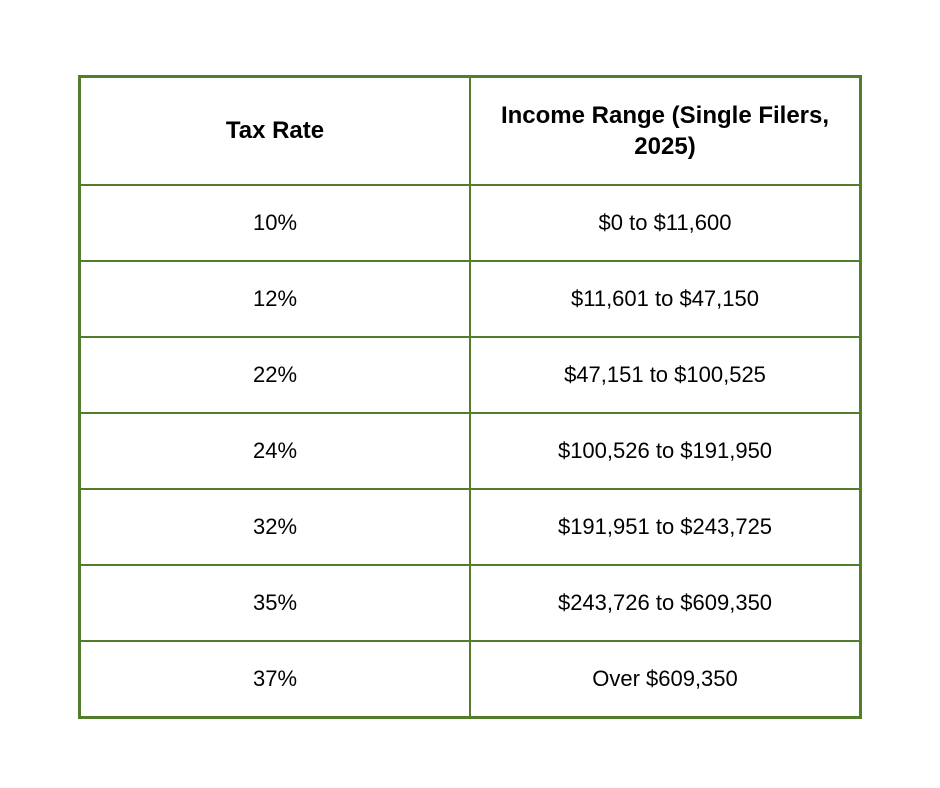  What do you see at coordinates (274, 130) in the screenshot?
I see `tax-rate-header: Tax Rate` at bounding box center [274, 130].